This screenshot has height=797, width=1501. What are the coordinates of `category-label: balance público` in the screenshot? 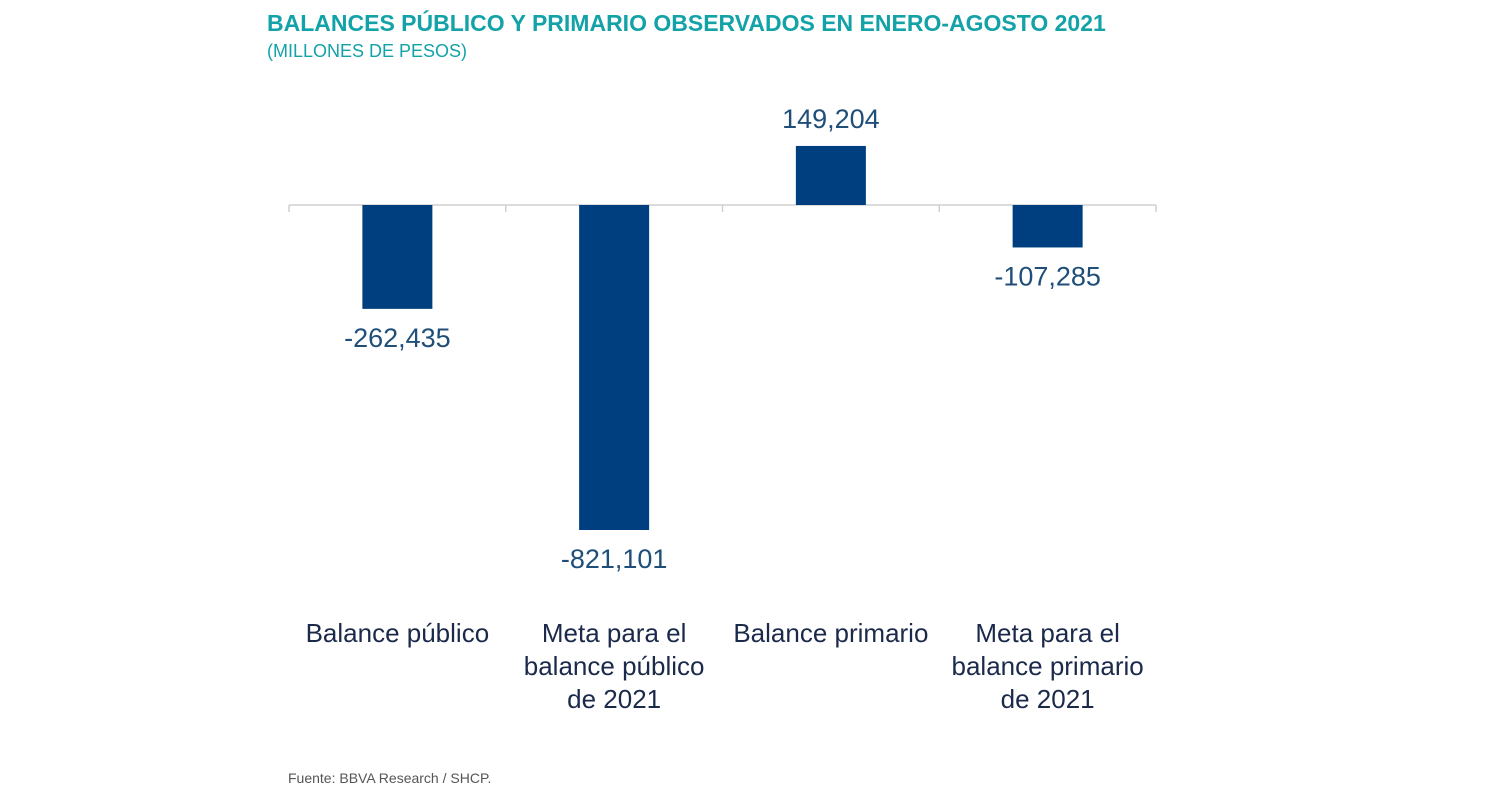 It's located at (614, 666).